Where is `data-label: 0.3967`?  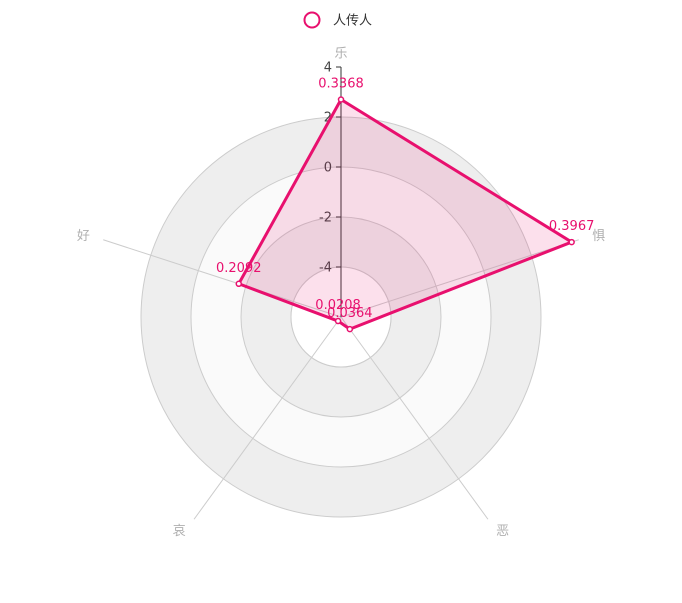
data-label: 0.3967 is located at coordinates (572, 226).